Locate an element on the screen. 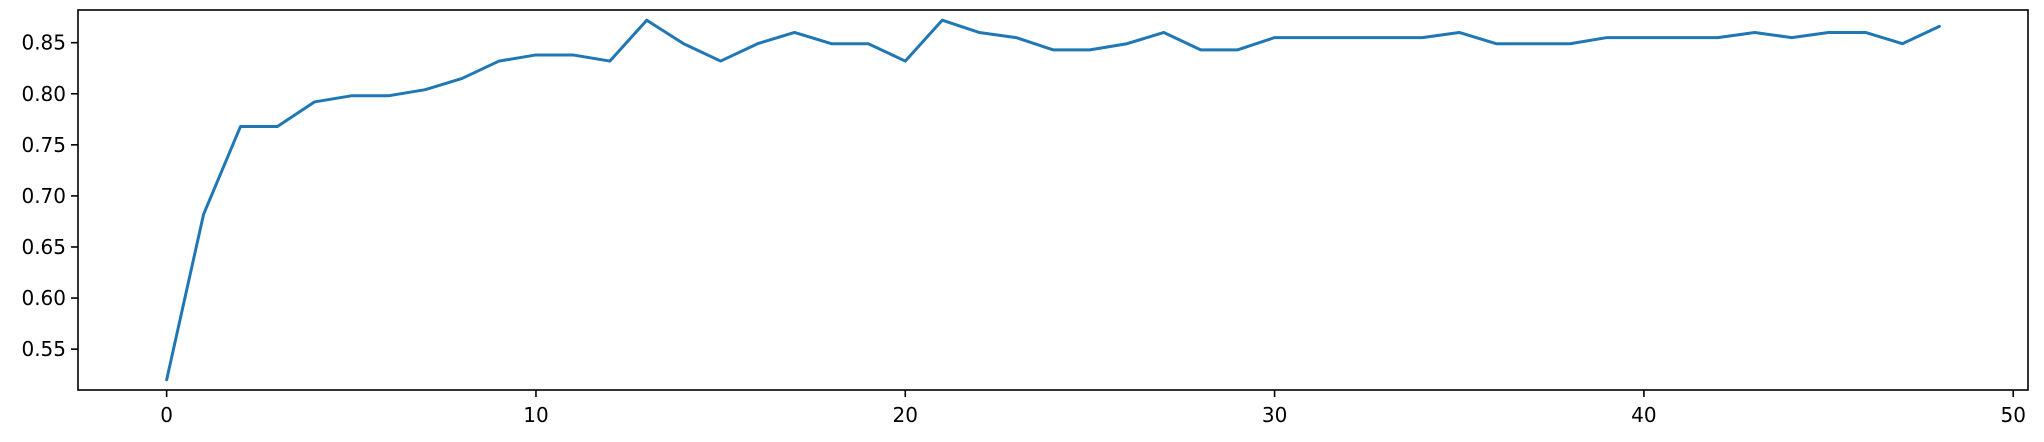 The height and width of the screenshot is (442, 2044). x-axis-ticks: 0 10 20 30 40 50 is located at coordinates (1093, 408).